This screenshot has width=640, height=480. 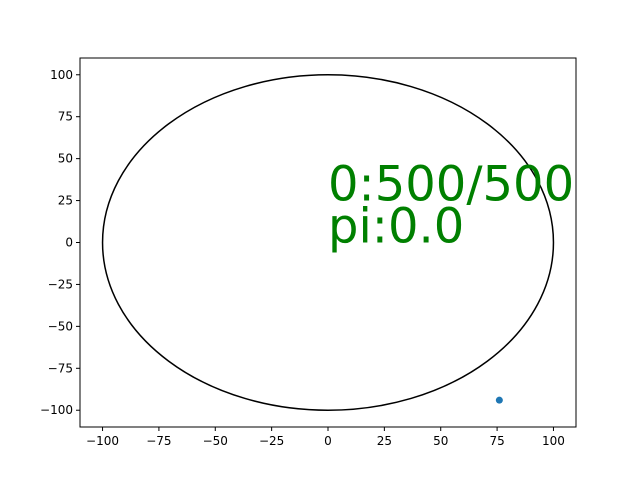 What do you see at coordinates (69, 243) in the screenshot?
I see `y-tick-label: 0` at bounding box center [69, 243].